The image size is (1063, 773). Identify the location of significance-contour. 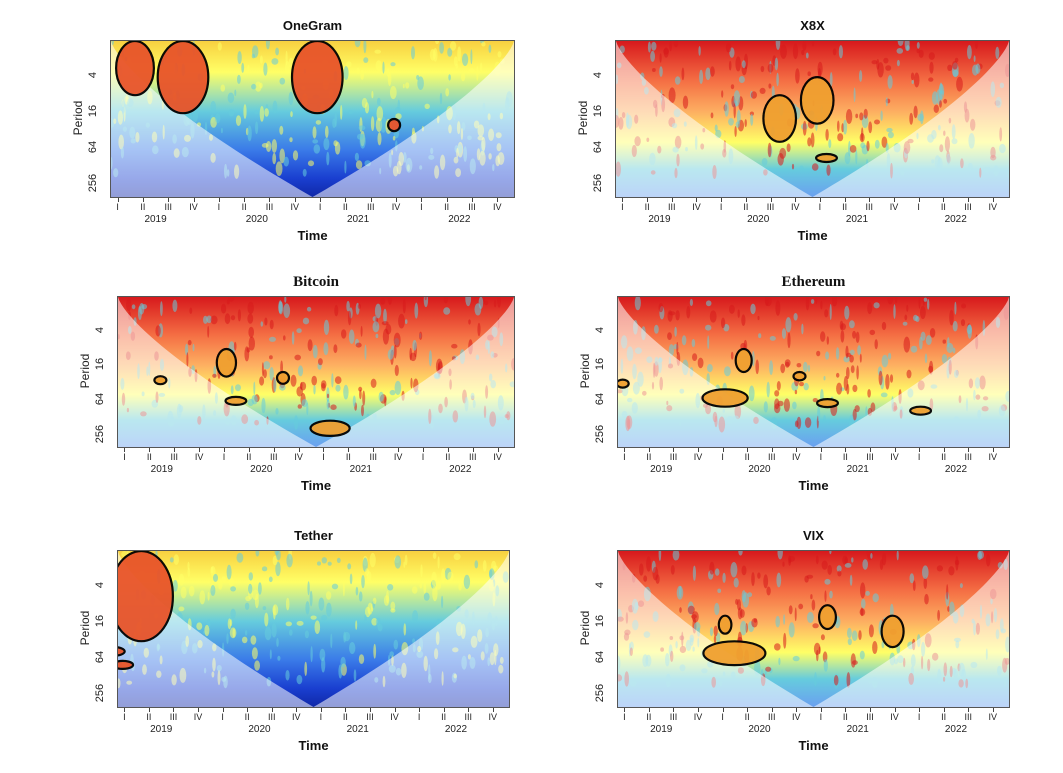
(828, 617).